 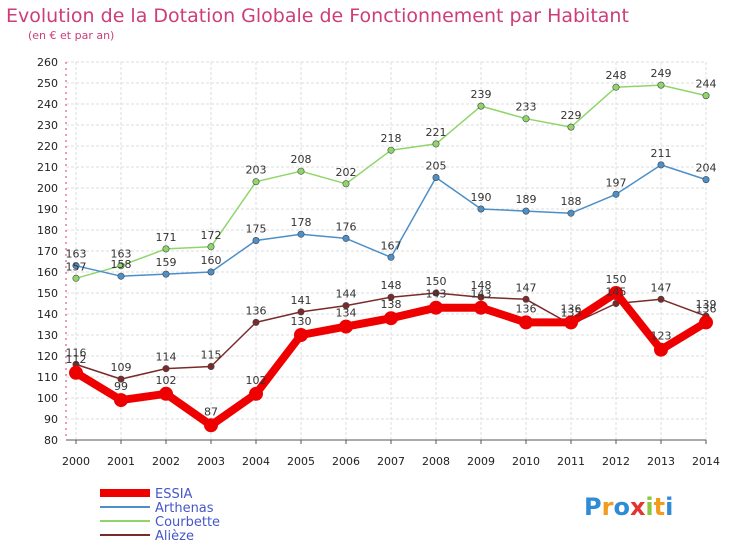 I want to click on data-label-arthenas: 178, so click(x=301, y=222).